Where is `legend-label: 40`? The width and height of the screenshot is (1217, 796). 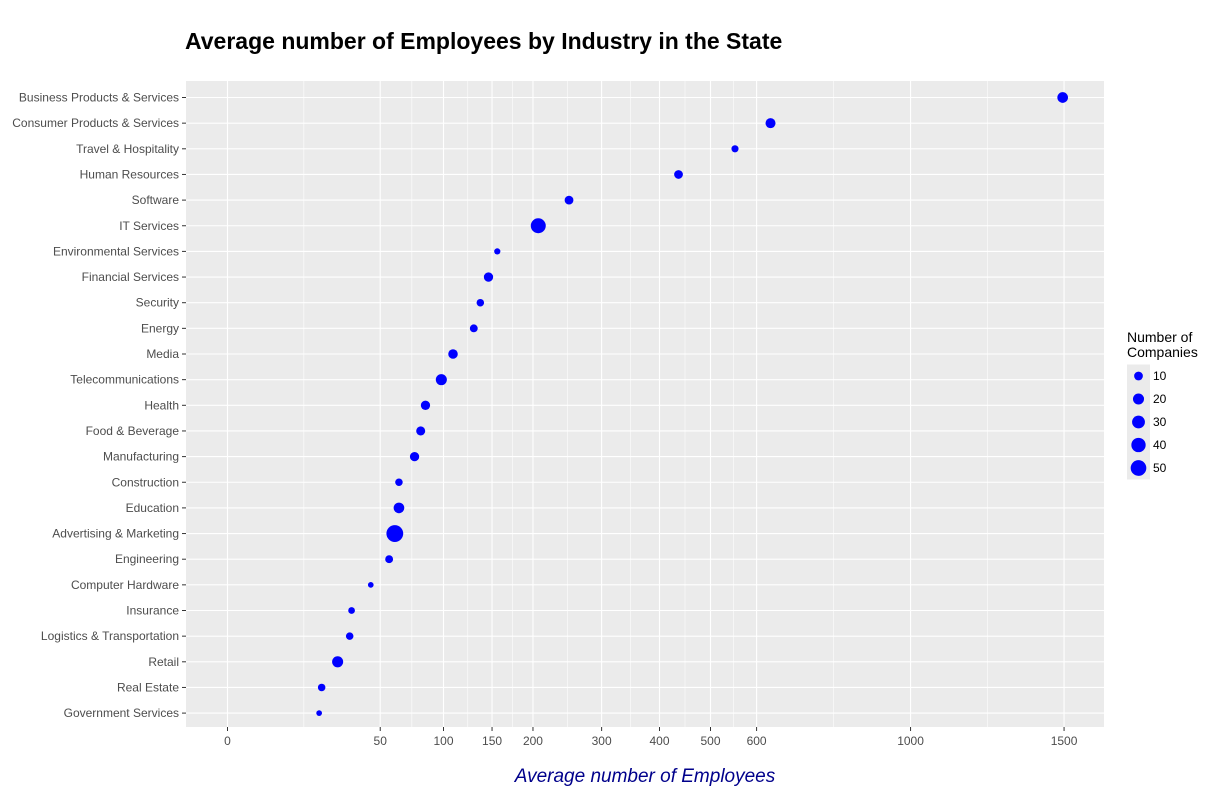 legend-label: 40 is located at coordinates (1160, 445).